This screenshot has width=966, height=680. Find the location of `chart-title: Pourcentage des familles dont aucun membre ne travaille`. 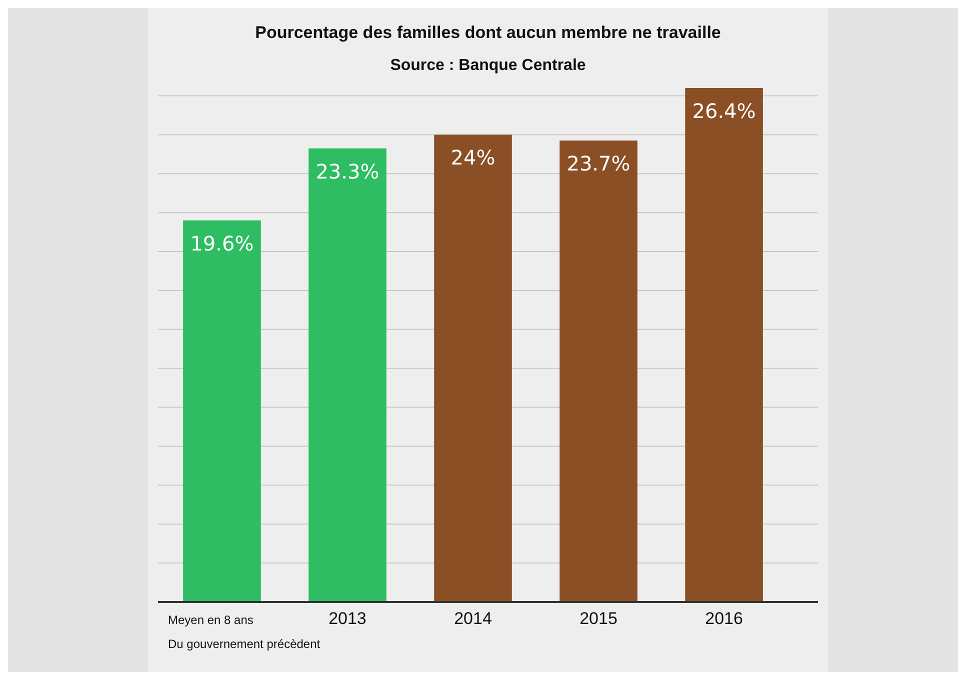

chart-title: Pourcentage des familles dont aucun membre ne travaille is located at coordinates (488, 32).